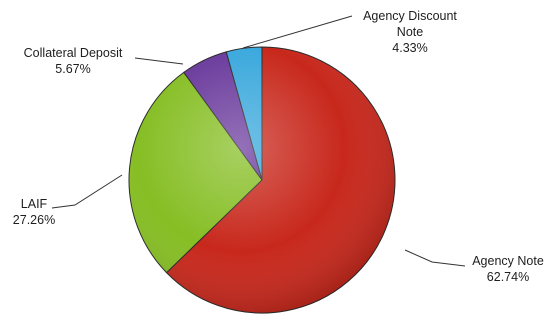  What do you see at coordinates (508, 261) in the screenshot?
I see `slice-name: Agency Note` at bounding box center [508, 261].